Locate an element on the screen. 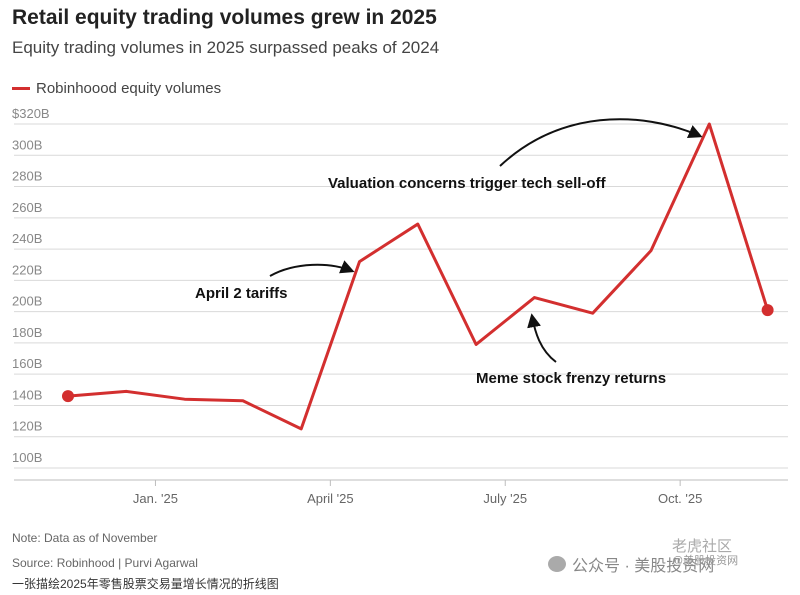 The width and height of the screenshot is (800, 595). y-tick-label: 140B is located at coordinates (27, 394).